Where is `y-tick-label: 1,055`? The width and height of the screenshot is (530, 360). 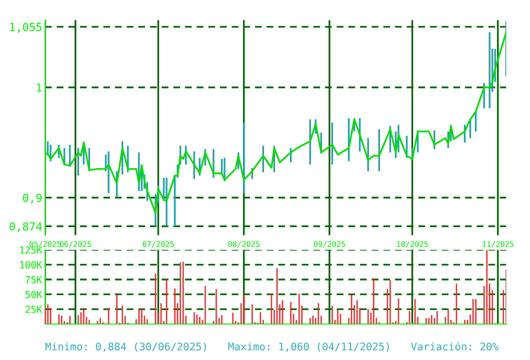
y-tick-label: 1,055 is located at coordinates (26, 27).